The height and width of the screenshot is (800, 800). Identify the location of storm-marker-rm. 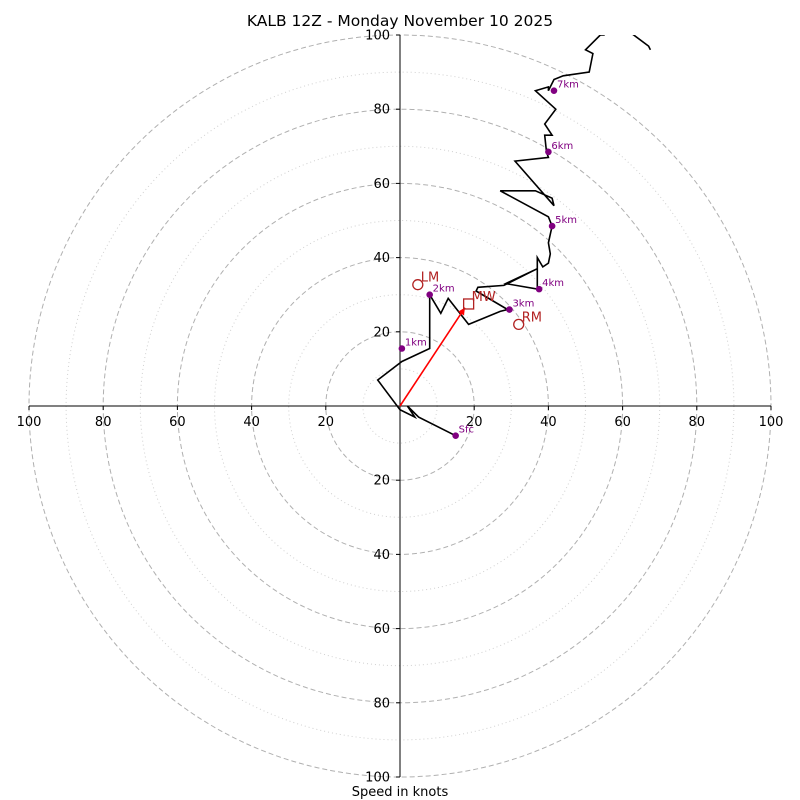
(519, 324).